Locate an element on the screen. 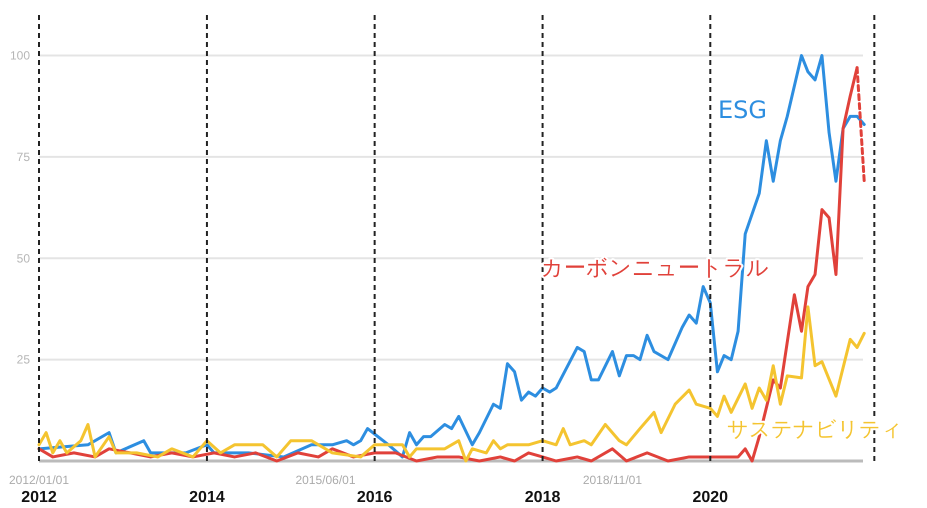  x-tick-label: 2012/01/01 is located at coordinates (39, 480).